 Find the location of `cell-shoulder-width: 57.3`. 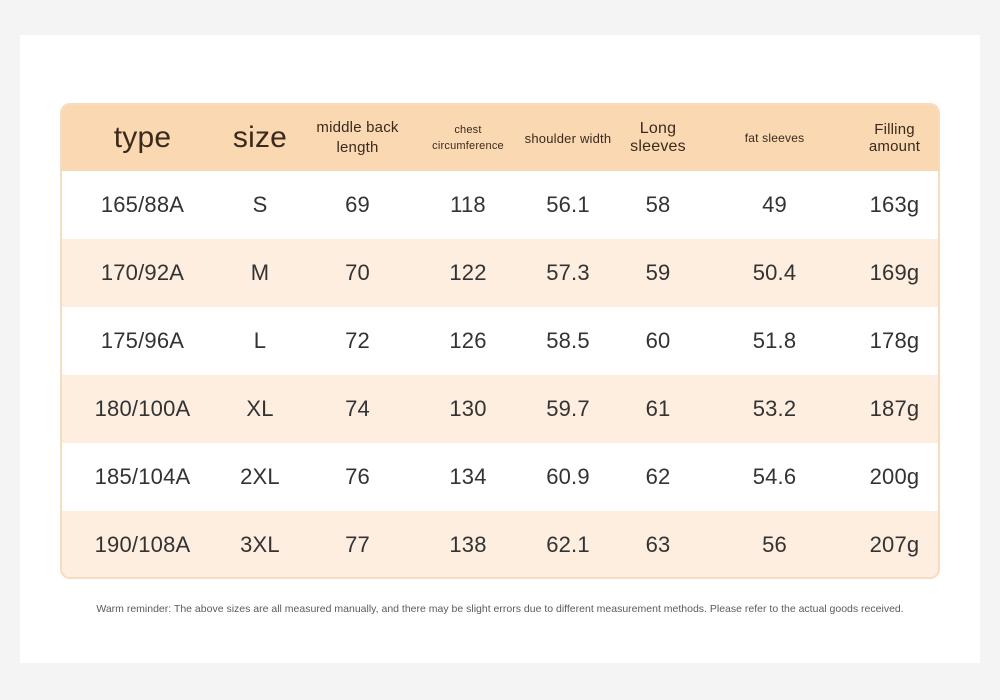

cell-shoulder-width: 57.3 is located at coordinates (568, 272).